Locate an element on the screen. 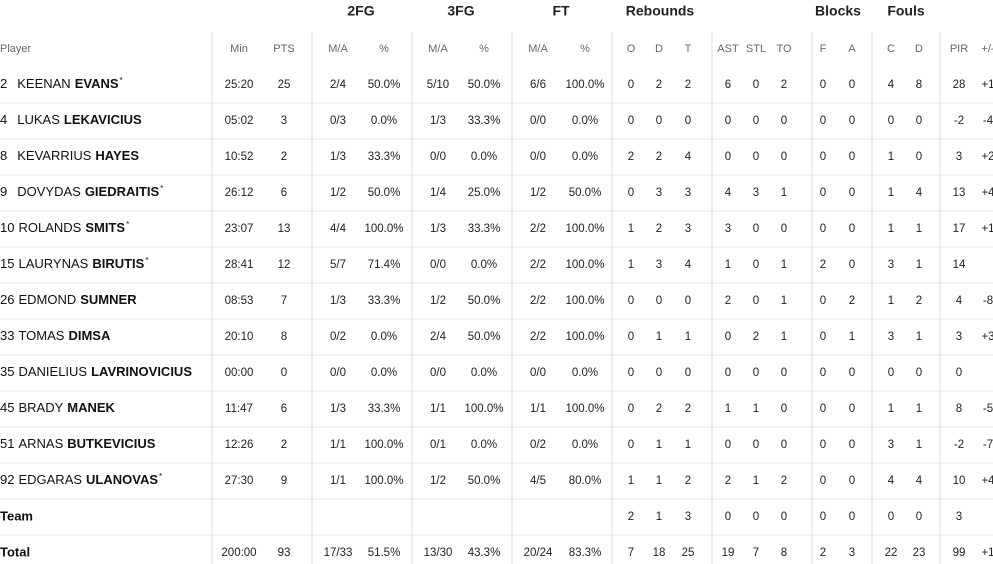 The image size is (993, 564). player-last-name: LAVRINOVICIUS is located at coordinates (141, 371).